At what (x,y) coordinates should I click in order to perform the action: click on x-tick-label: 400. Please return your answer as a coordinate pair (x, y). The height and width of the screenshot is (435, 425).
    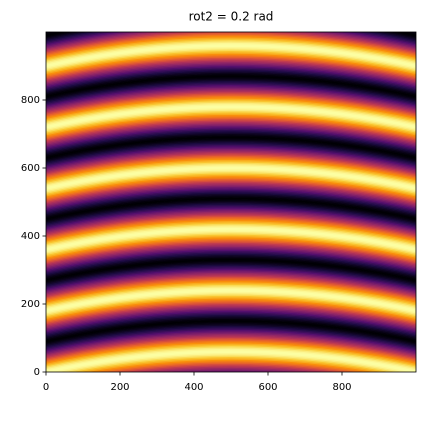
    Looking at the image, I should click on (193, 387).